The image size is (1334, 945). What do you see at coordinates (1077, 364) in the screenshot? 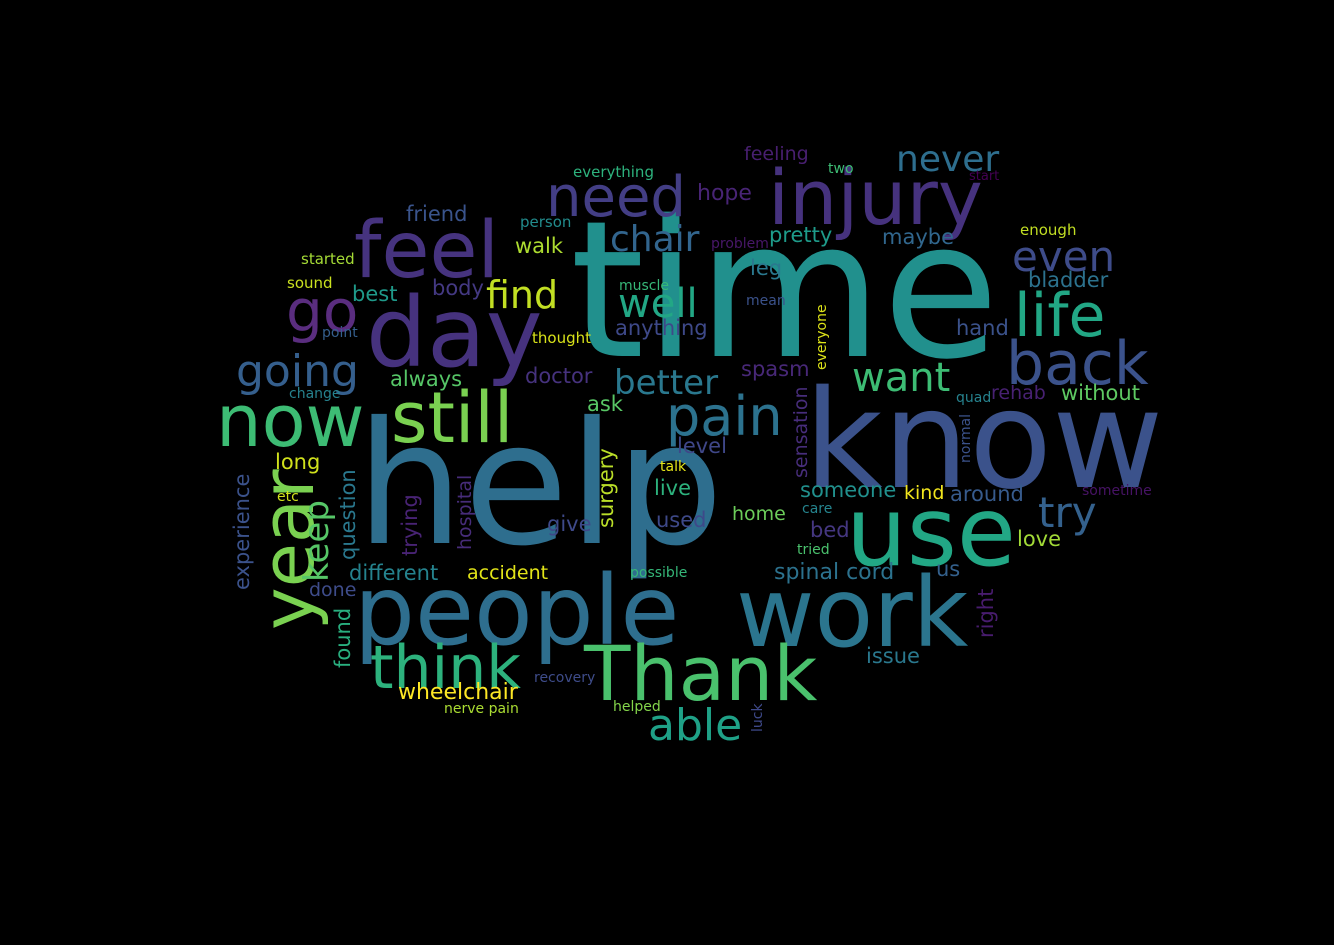
I see `word-back: back` at bounding box center [1077, 364].